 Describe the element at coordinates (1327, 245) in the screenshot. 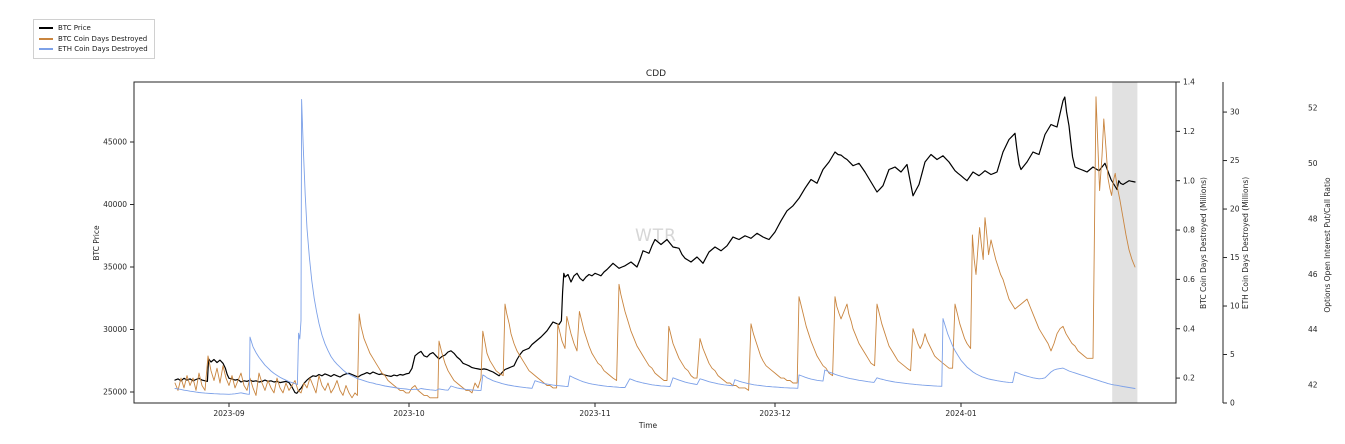

I see `y-axis-label-options-put-call: Options Open Interest Put/Call Ratio` at that location.